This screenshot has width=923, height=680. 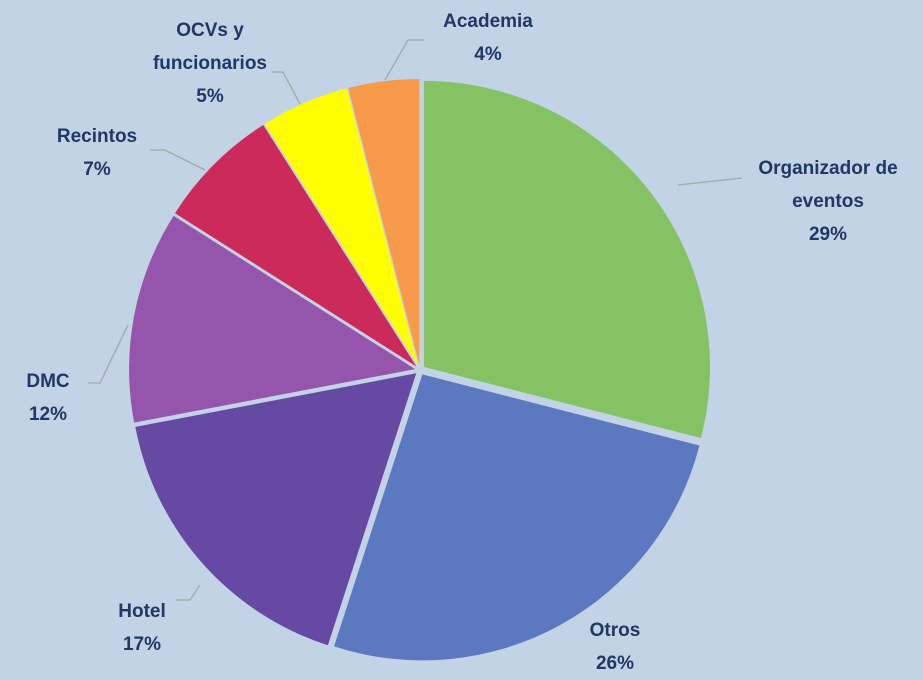 I want to click on data-label: Recintos 7%, so click(x=97, y=153).